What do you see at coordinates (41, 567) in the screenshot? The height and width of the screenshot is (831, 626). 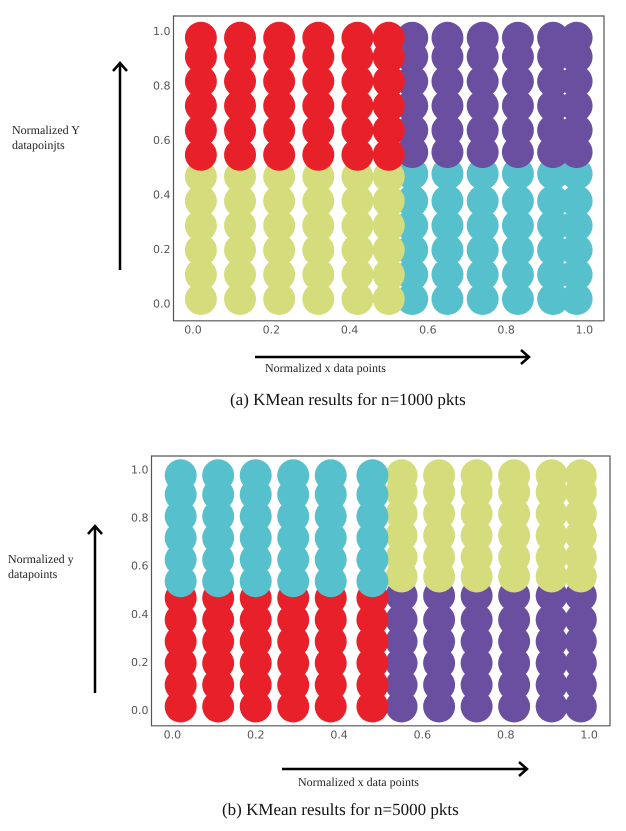 I see `y-axis-title: Normalized y datapoints` at bounding box center [41, 567].